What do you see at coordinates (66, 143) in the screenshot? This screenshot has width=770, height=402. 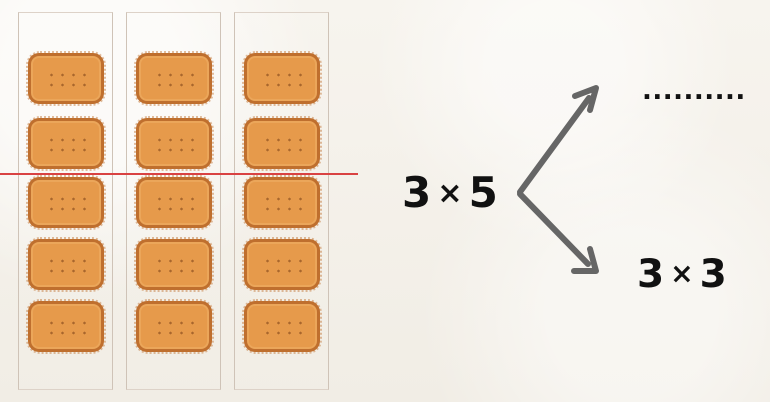 I see `biscuit-r2-c1` at bounding box center [66, 143].